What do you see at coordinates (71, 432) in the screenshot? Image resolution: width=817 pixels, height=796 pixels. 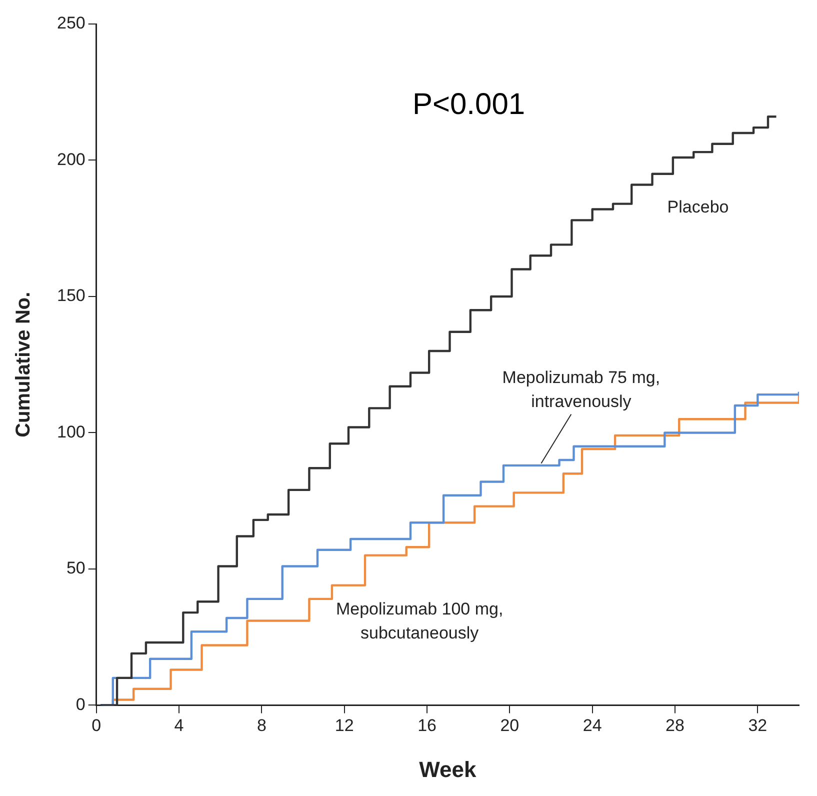 I see `y-tick-label: 100` at bounding box center [71, 432].